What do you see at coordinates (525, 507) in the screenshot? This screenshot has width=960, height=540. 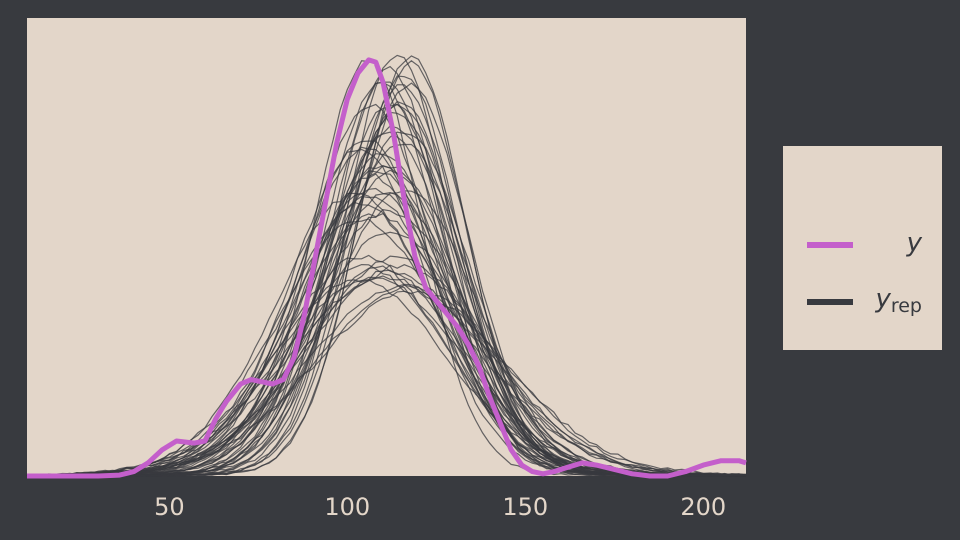 I see `x-tick-label: 150` at bounding box center [525, 507].